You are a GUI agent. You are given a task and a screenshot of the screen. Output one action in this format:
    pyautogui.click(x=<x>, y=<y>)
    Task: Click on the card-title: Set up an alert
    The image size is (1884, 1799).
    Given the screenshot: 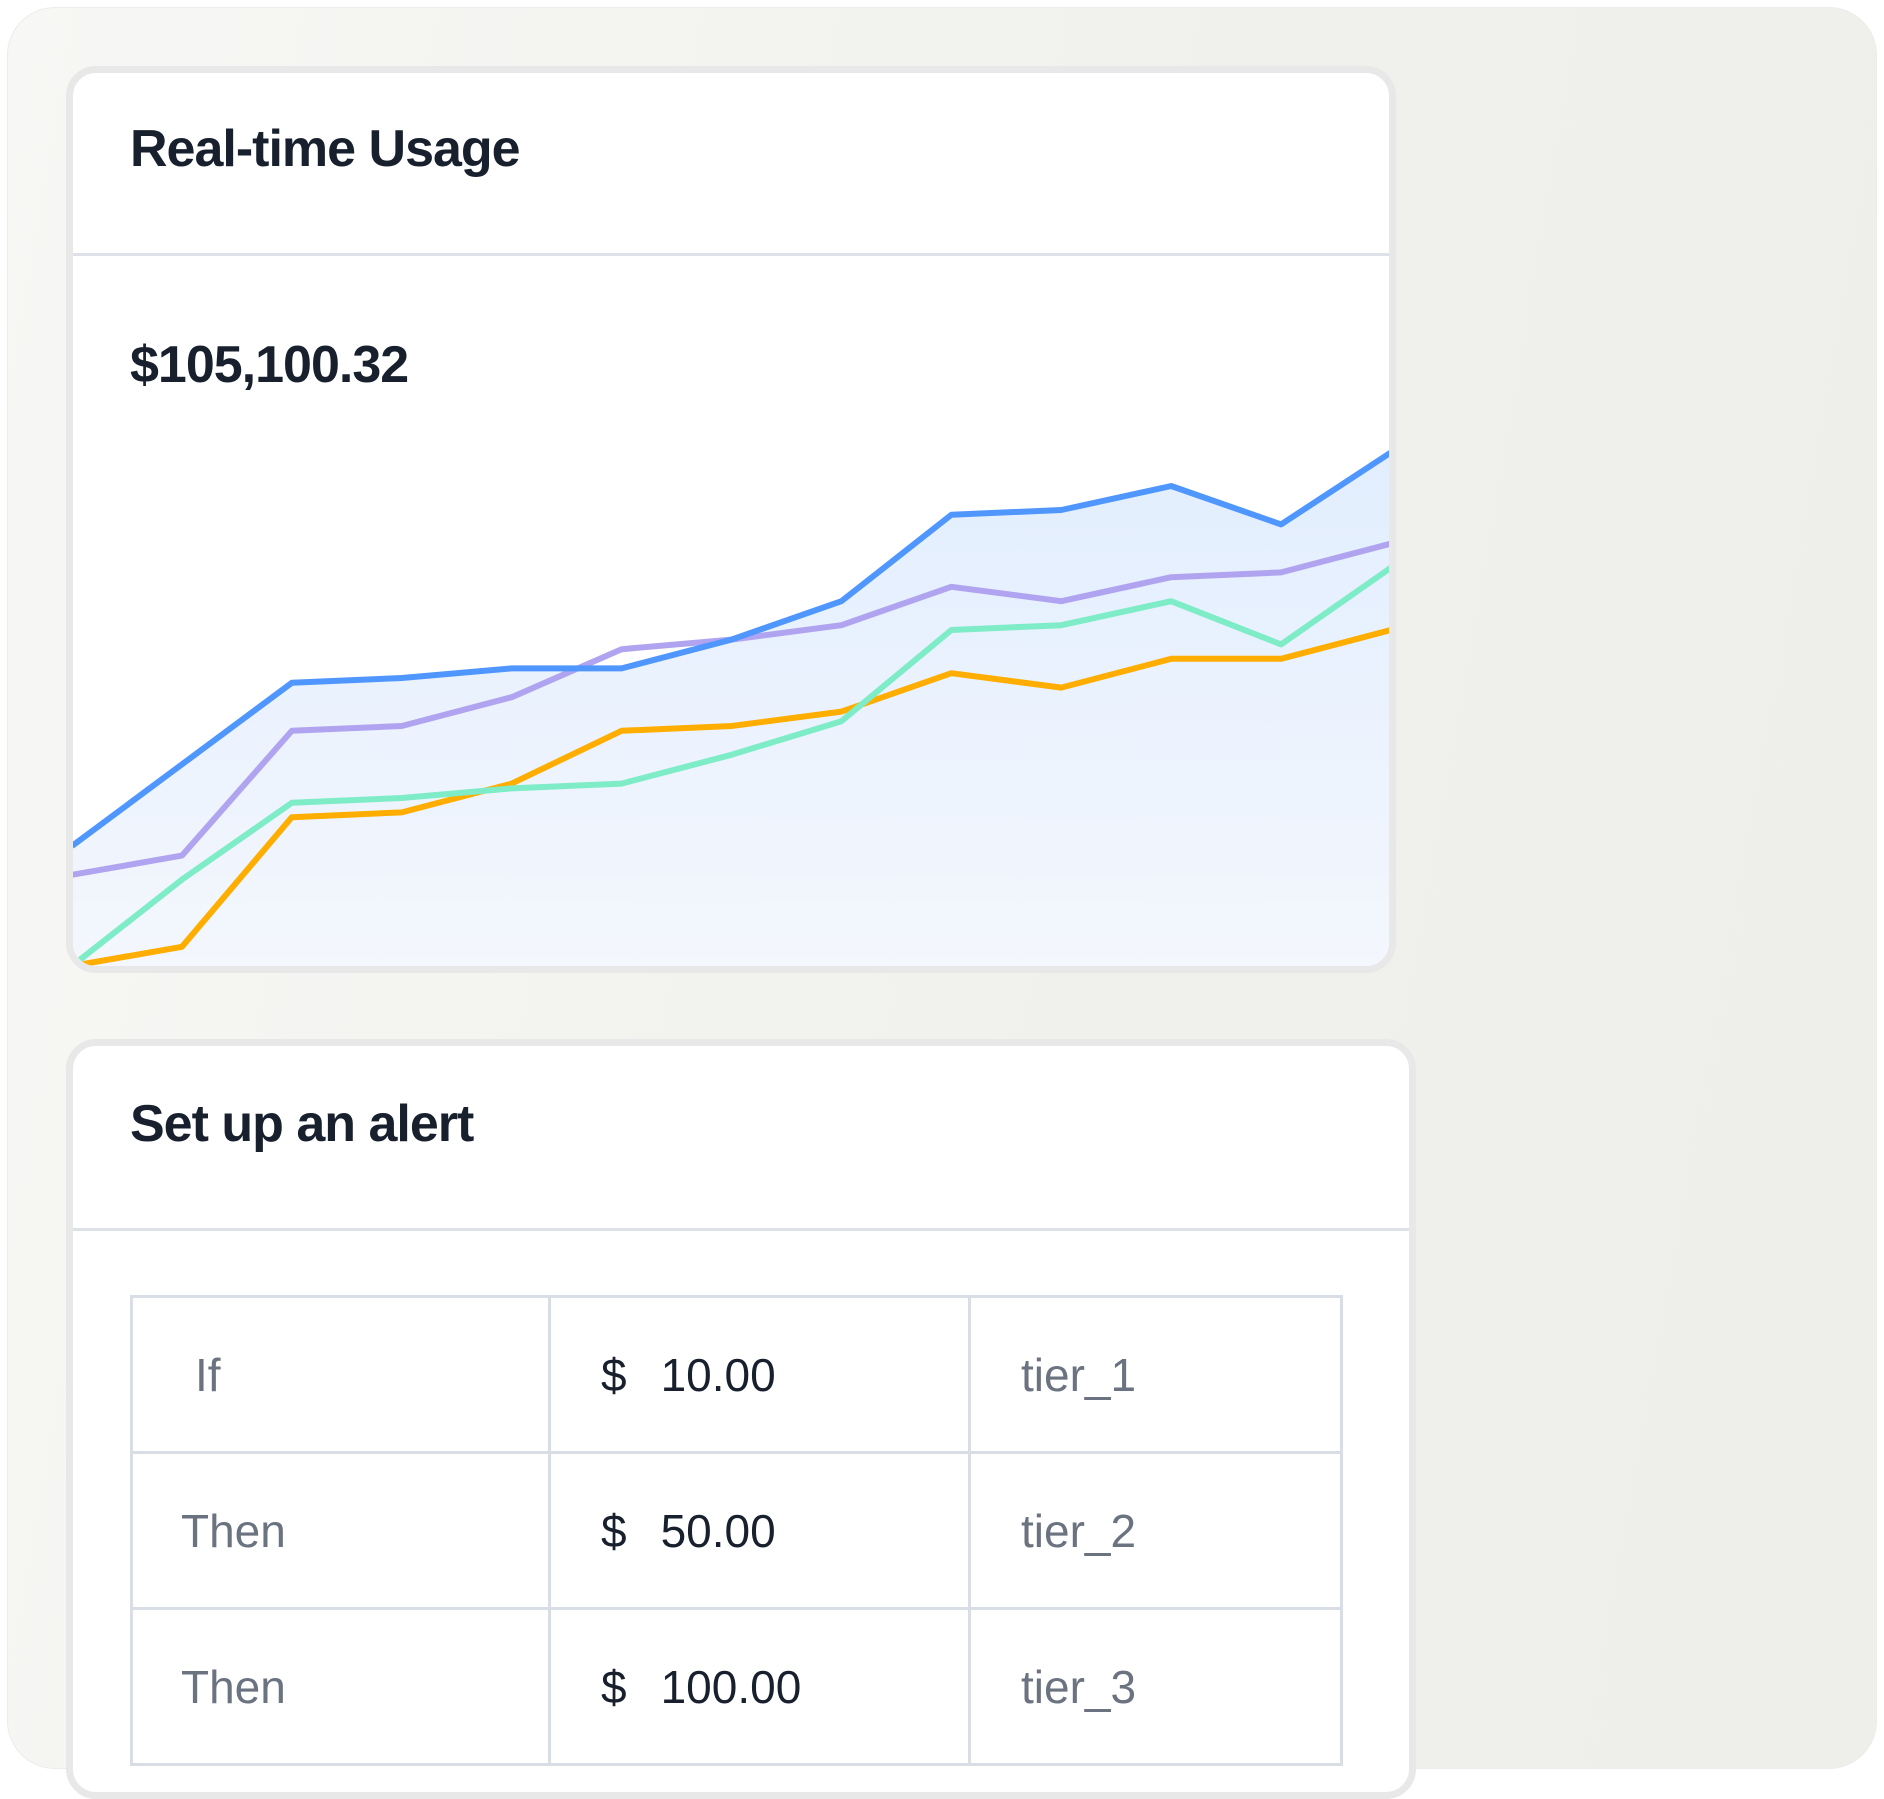 What is the action you would take?
    pyautogui.click(x=302, y=1124)
    